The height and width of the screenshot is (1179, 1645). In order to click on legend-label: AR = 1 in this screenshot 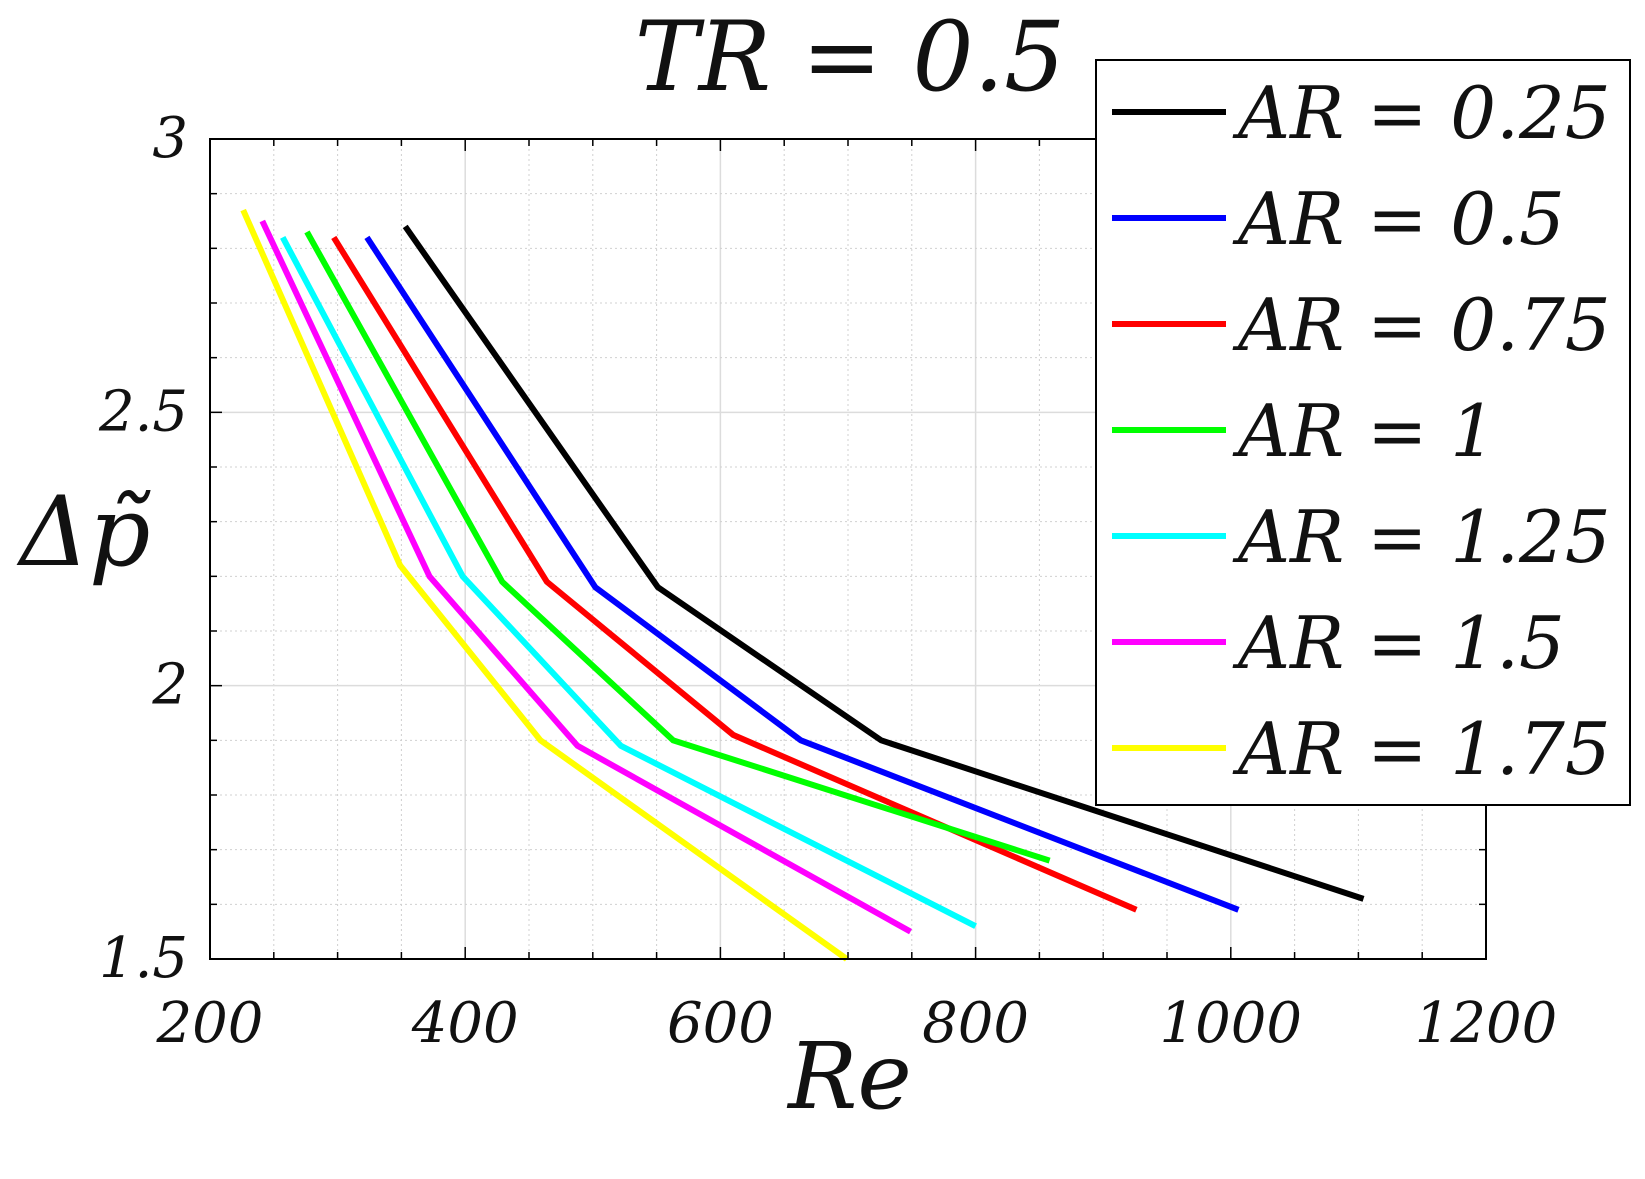, I will do `click(1364, 431)`.